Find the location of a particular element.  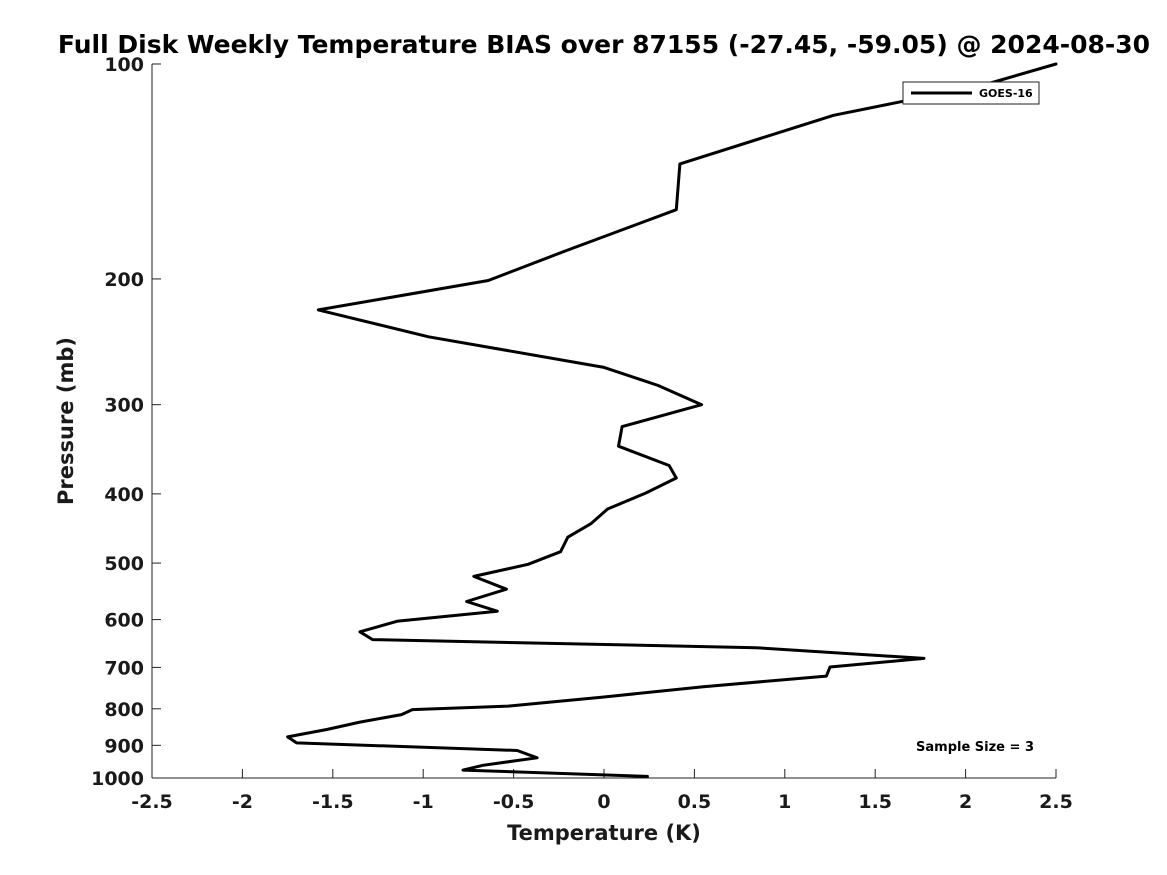

x-tick-label: -0.5 is located at coordinates (514, 802).